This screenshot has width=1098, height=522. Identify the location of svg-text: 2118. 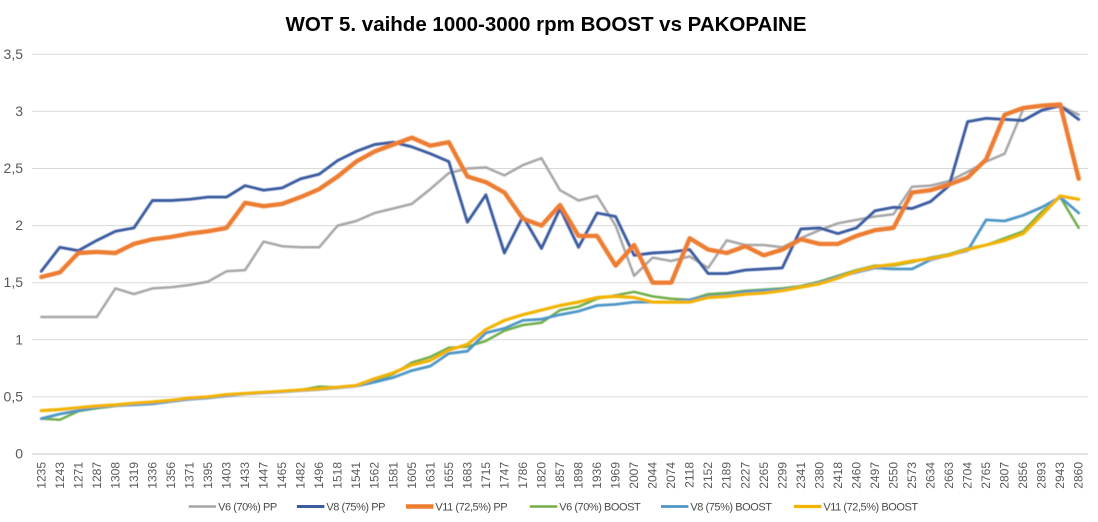
(690, 475).